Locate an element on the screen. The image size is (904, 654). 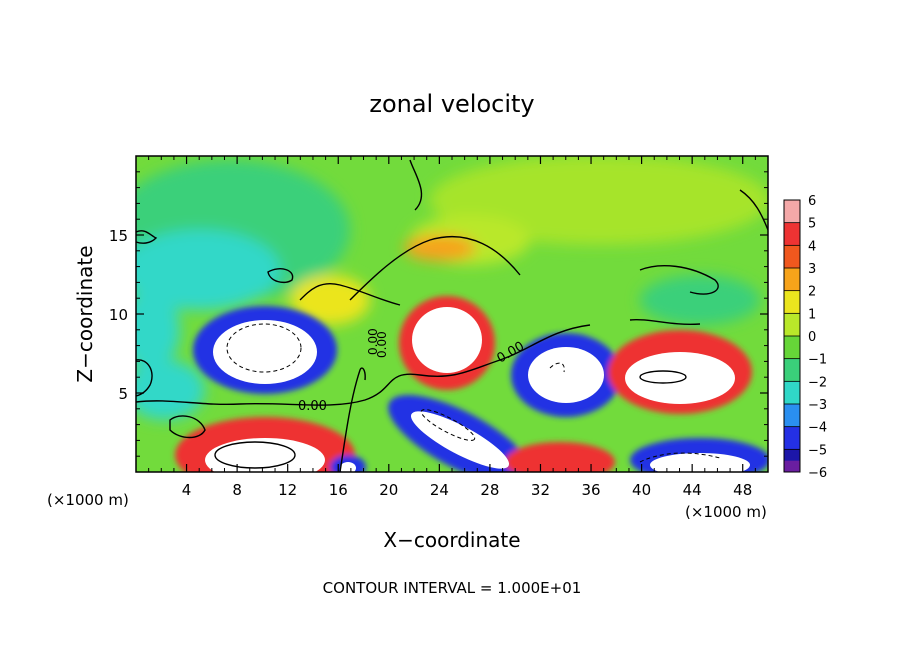
y-tick-label: 10 is located at coordinates (118, 315).